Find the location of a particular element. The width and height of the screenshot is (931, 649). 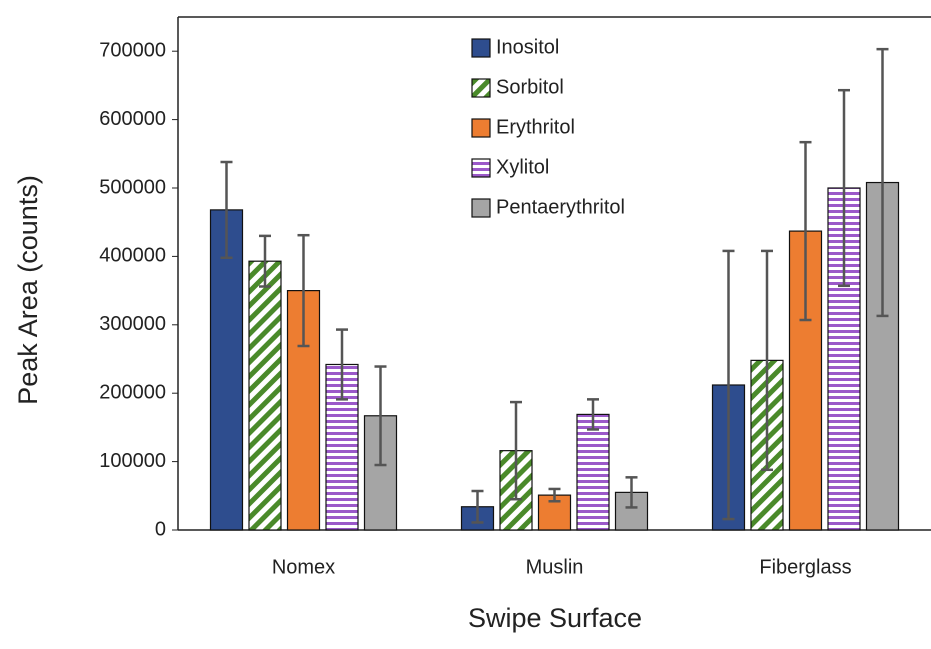

y-axis-label: Peak Area (counts) is located at coordinates (28, 290).